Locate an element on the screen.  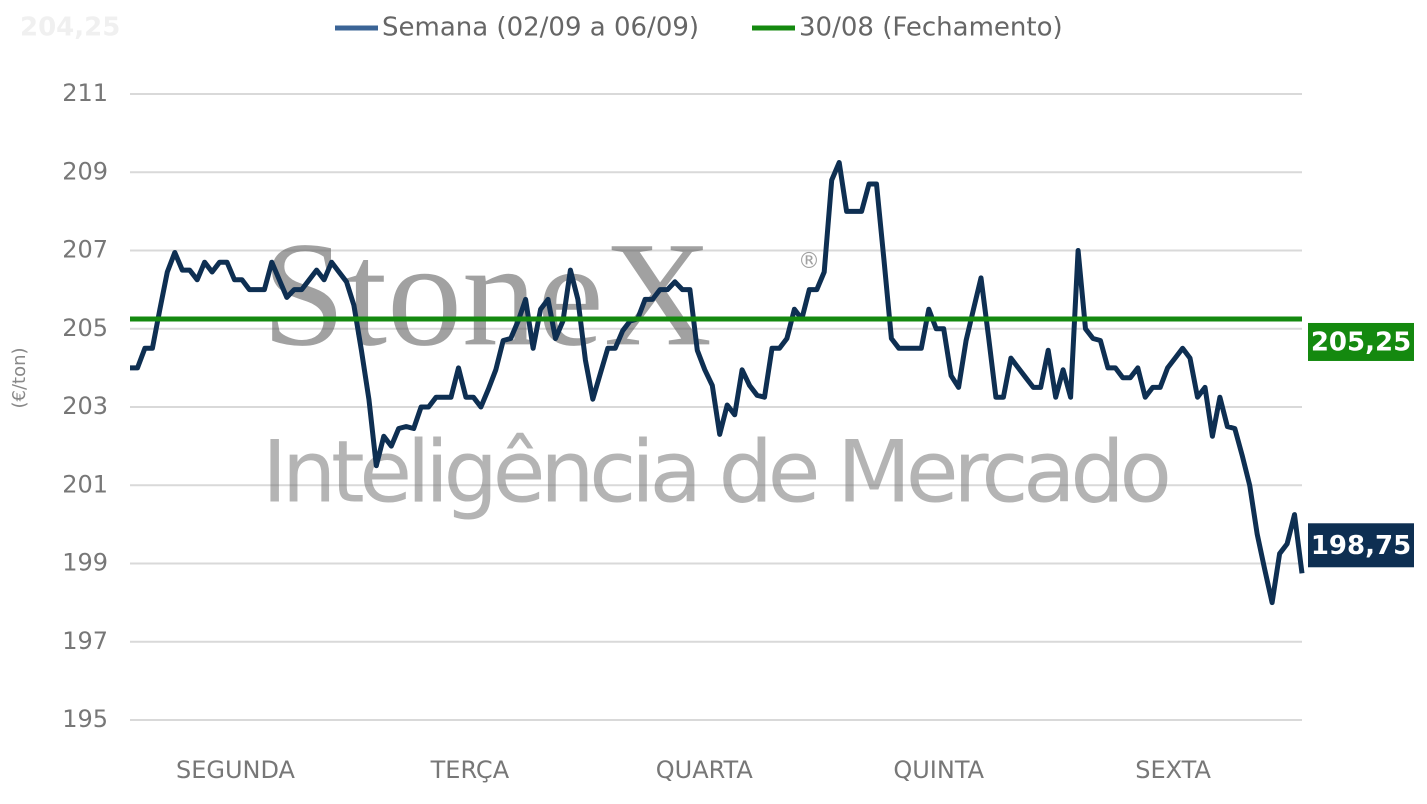
y-tick-label: 197 is located at coordinates (85, 641).